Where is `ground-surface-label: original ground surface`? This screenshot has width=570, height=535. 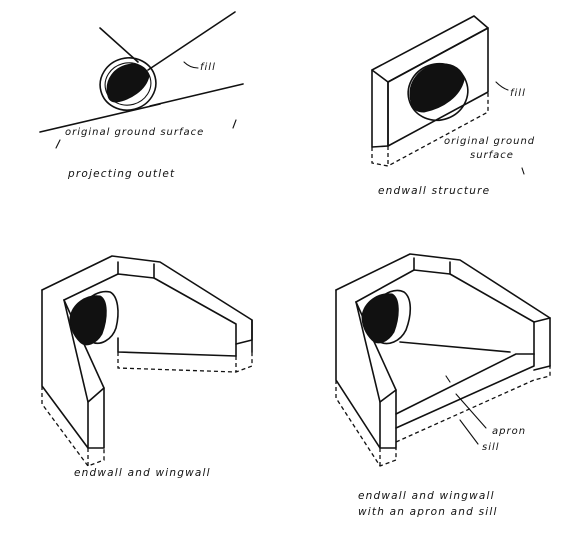
ground-surface-label: original ground surface is located at coordinates (134, 132).